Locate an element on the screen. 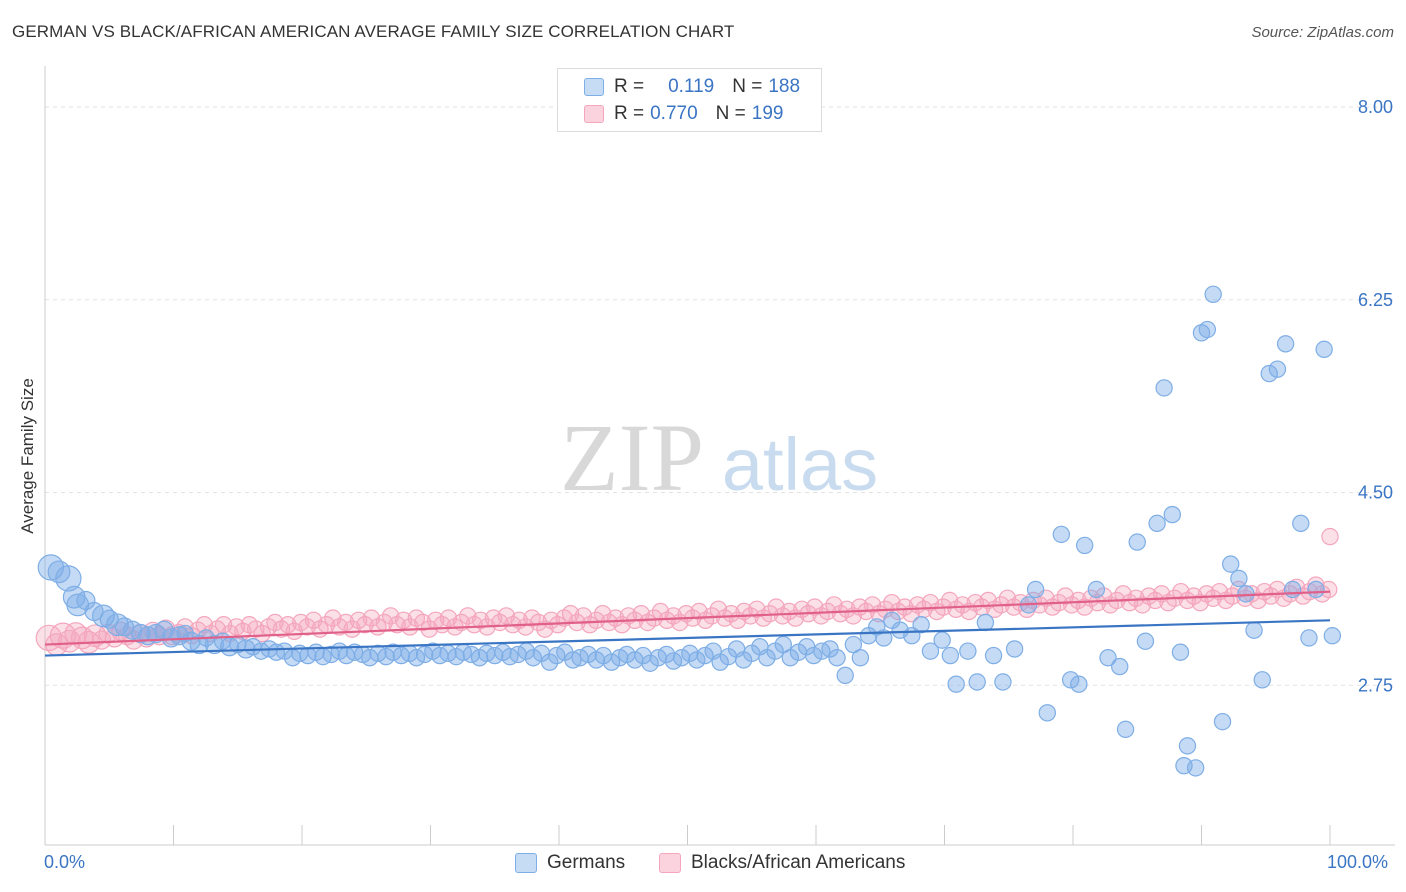 The image size is (1406, 892). y-tick-label: 8.00 is located at coordinates (1375, 107).